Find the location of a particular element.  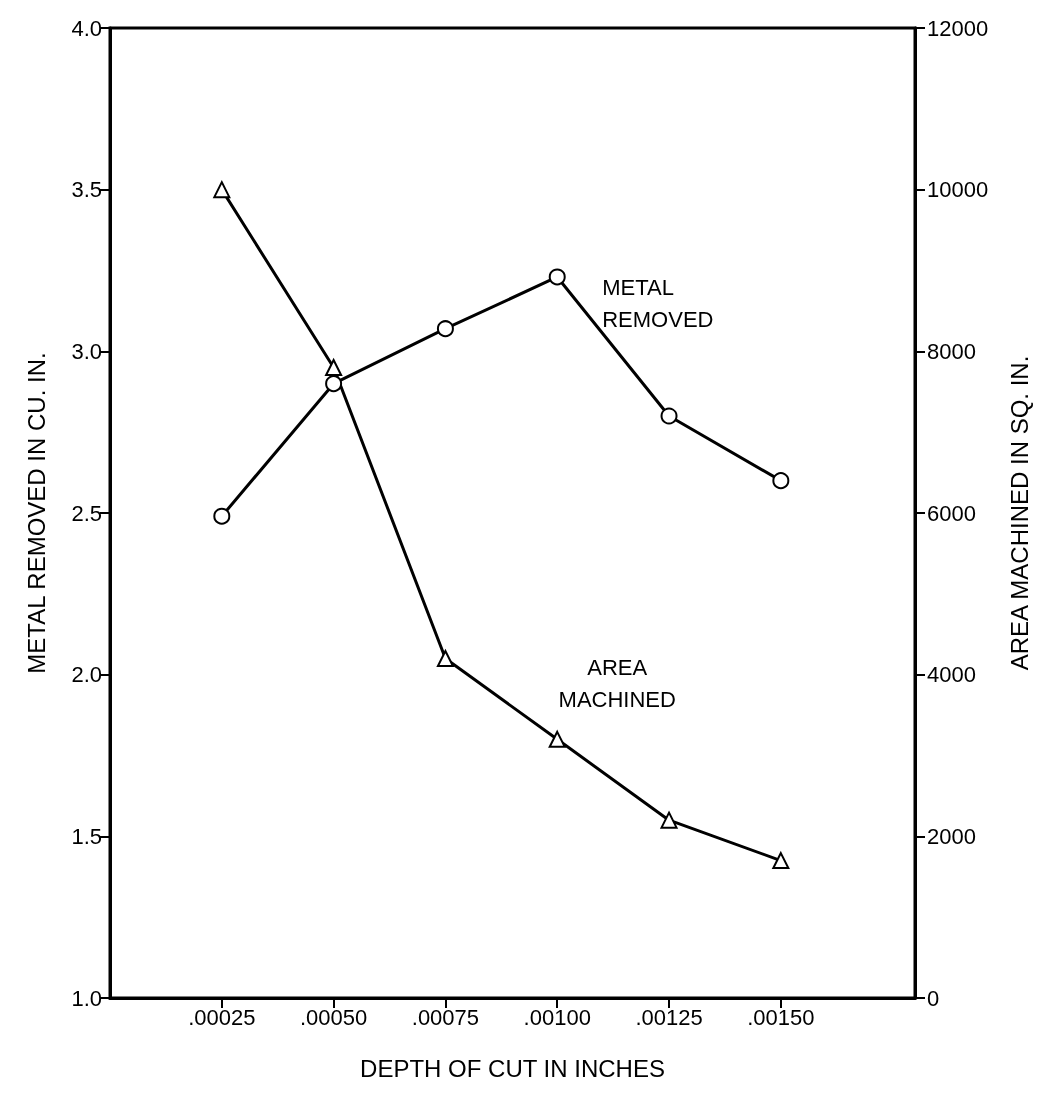

x-tick-label: .00100 is located at coordinates (557, 1017).